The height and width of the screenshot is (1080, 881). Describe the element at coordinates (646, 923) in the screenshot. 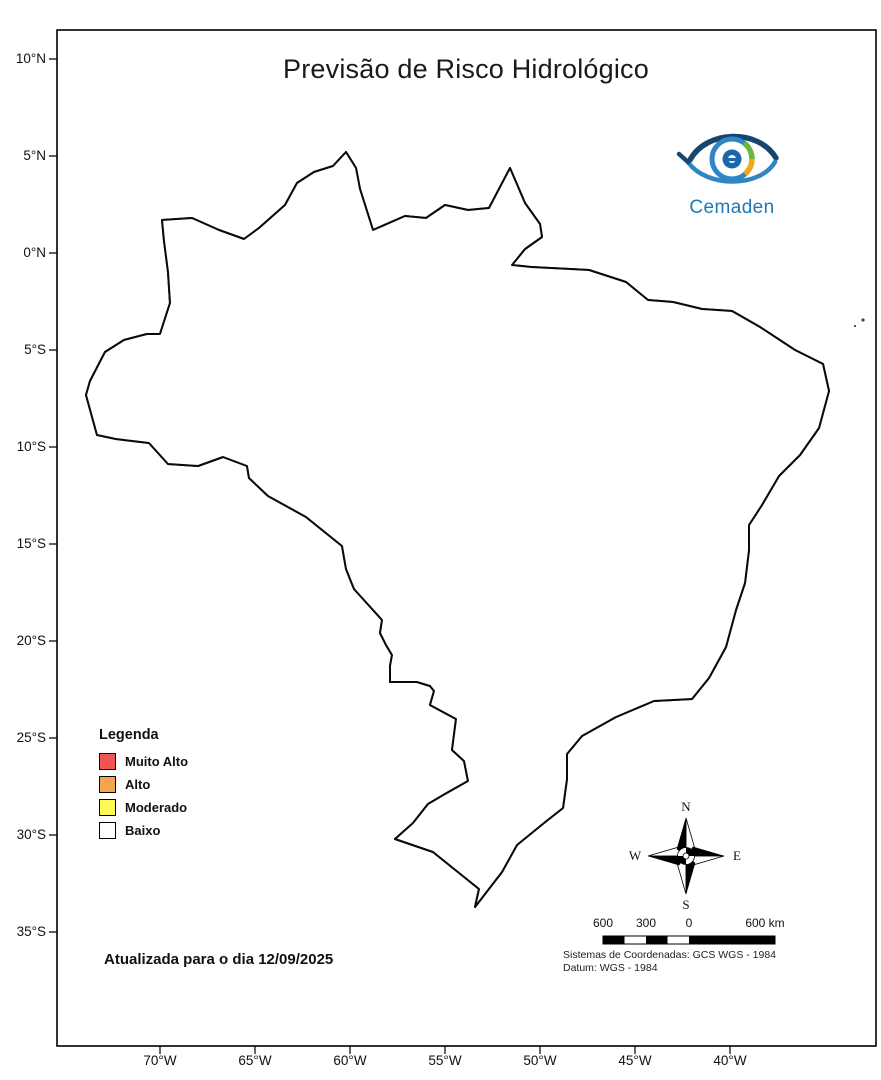

I see `scale-label-300: 300` at that location.